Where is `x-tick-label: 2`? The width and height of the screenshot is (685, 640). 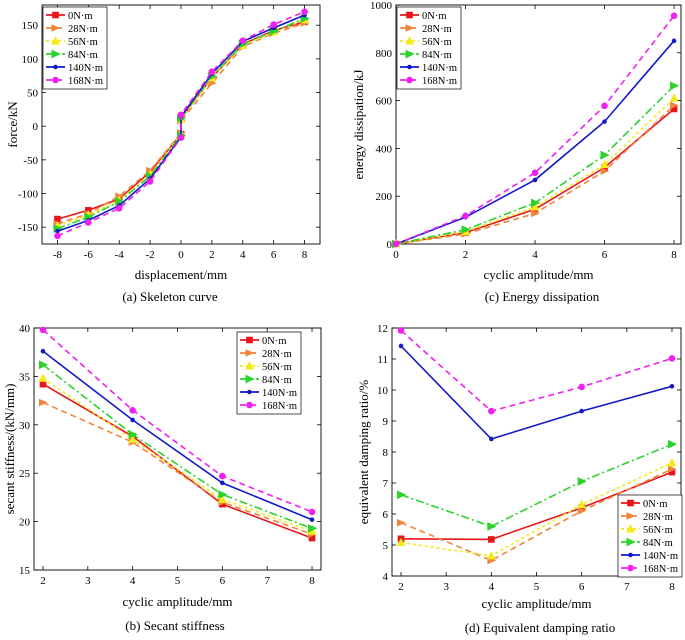
x-tick-label: 2 is located at coordinates (43, 581).